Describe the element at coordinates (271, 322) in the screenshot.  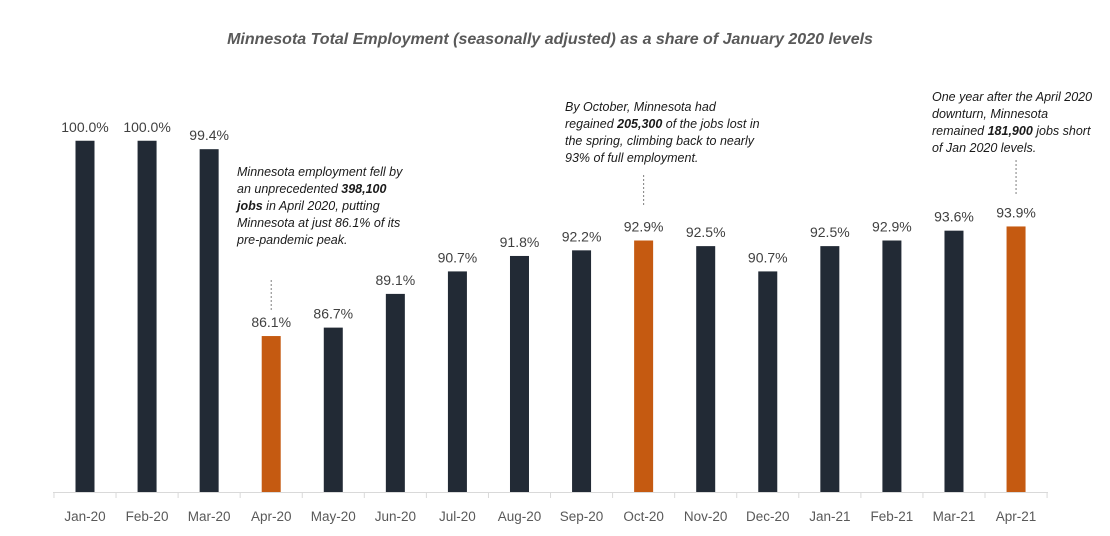
I see `data-label-apr-20: 86.1%` at that location.